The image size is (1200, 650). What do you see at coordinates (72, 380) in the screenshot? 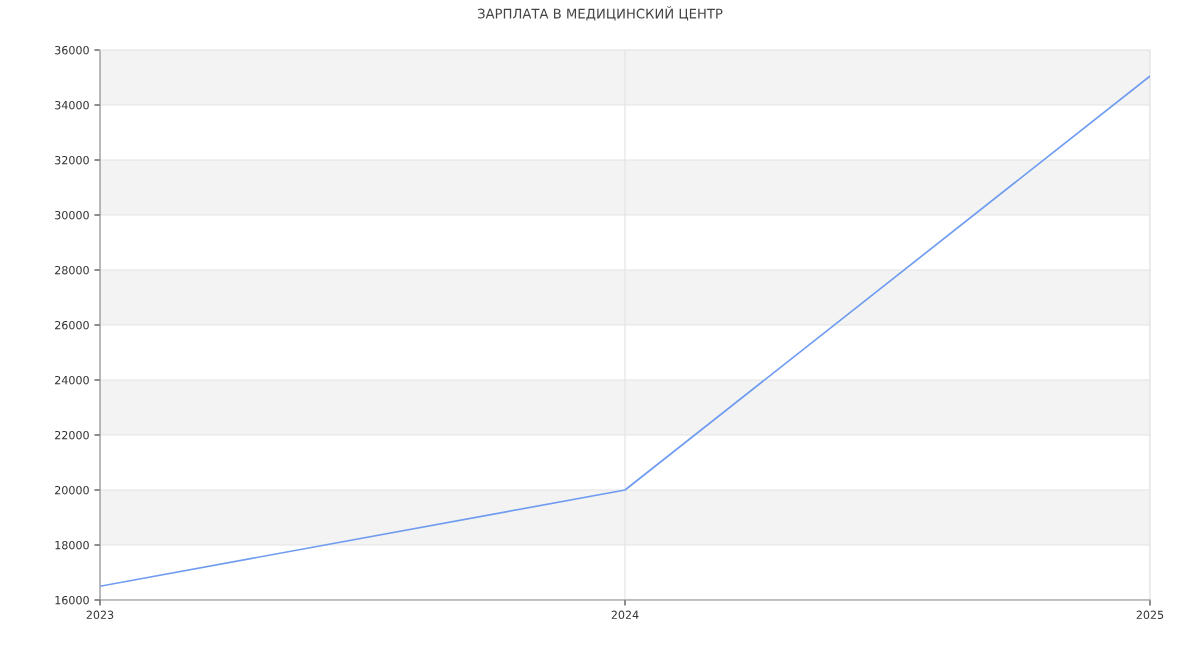
I see `y-tick-label: 24000` at bounding box center [72, 380].